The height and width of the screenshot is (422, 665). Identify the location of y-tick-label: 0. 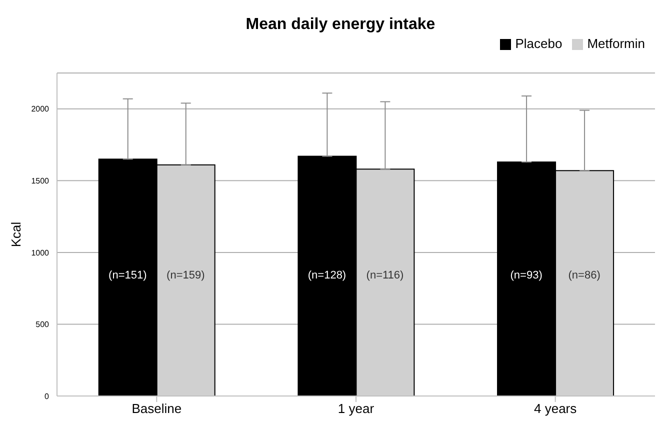
(47, 396).